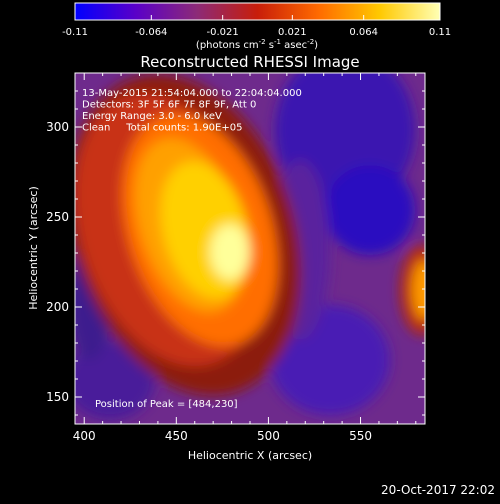  I want to click on colorbar-units: (photons cm-2 s-1 asec-2), so click(257, 44).